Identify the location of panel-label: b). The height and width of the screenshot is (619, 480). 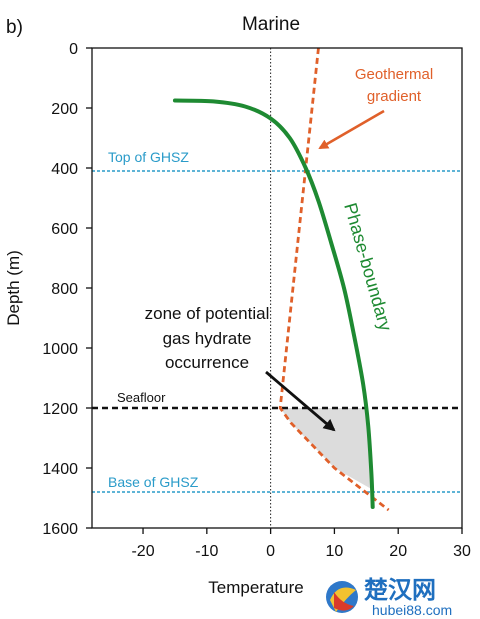
(14, 27).